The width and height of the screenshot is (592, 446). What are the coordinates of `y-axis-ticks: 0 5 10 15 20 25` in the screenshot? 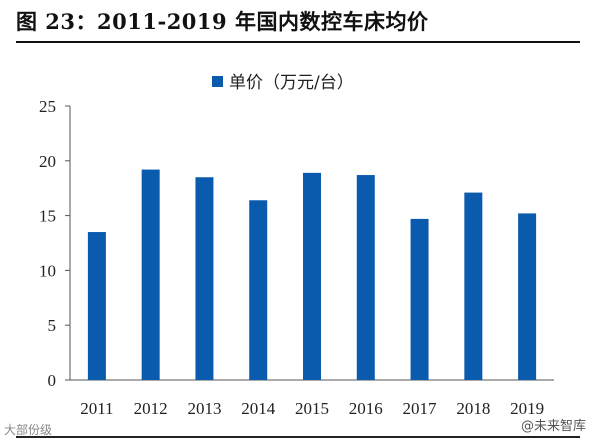 It's located at (54, 243).